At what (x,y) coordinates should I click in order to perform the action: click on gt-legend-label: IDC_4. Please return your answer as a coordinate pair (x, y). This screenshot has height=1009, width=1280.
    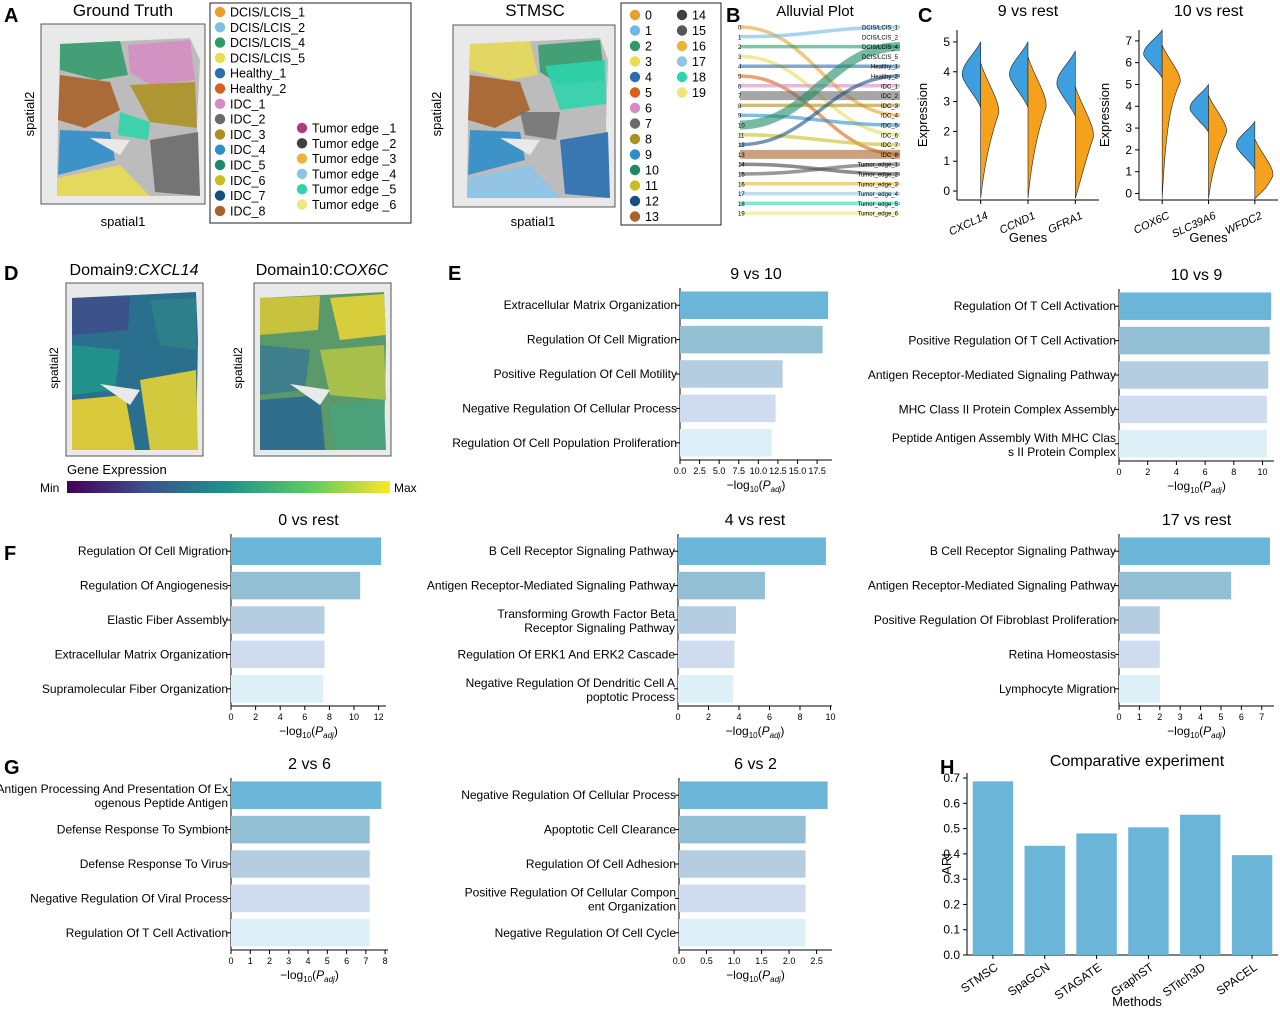
    Looking at the image, I should click on (247, 150).